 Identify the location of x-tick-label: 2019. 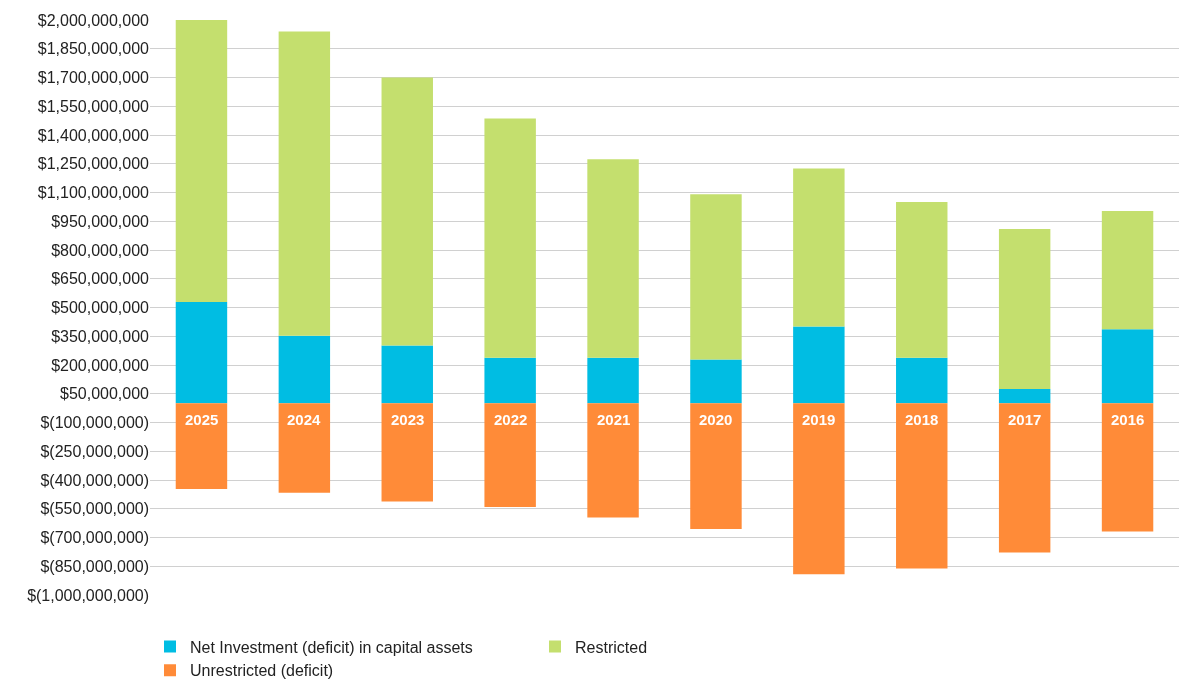
(819, 419).